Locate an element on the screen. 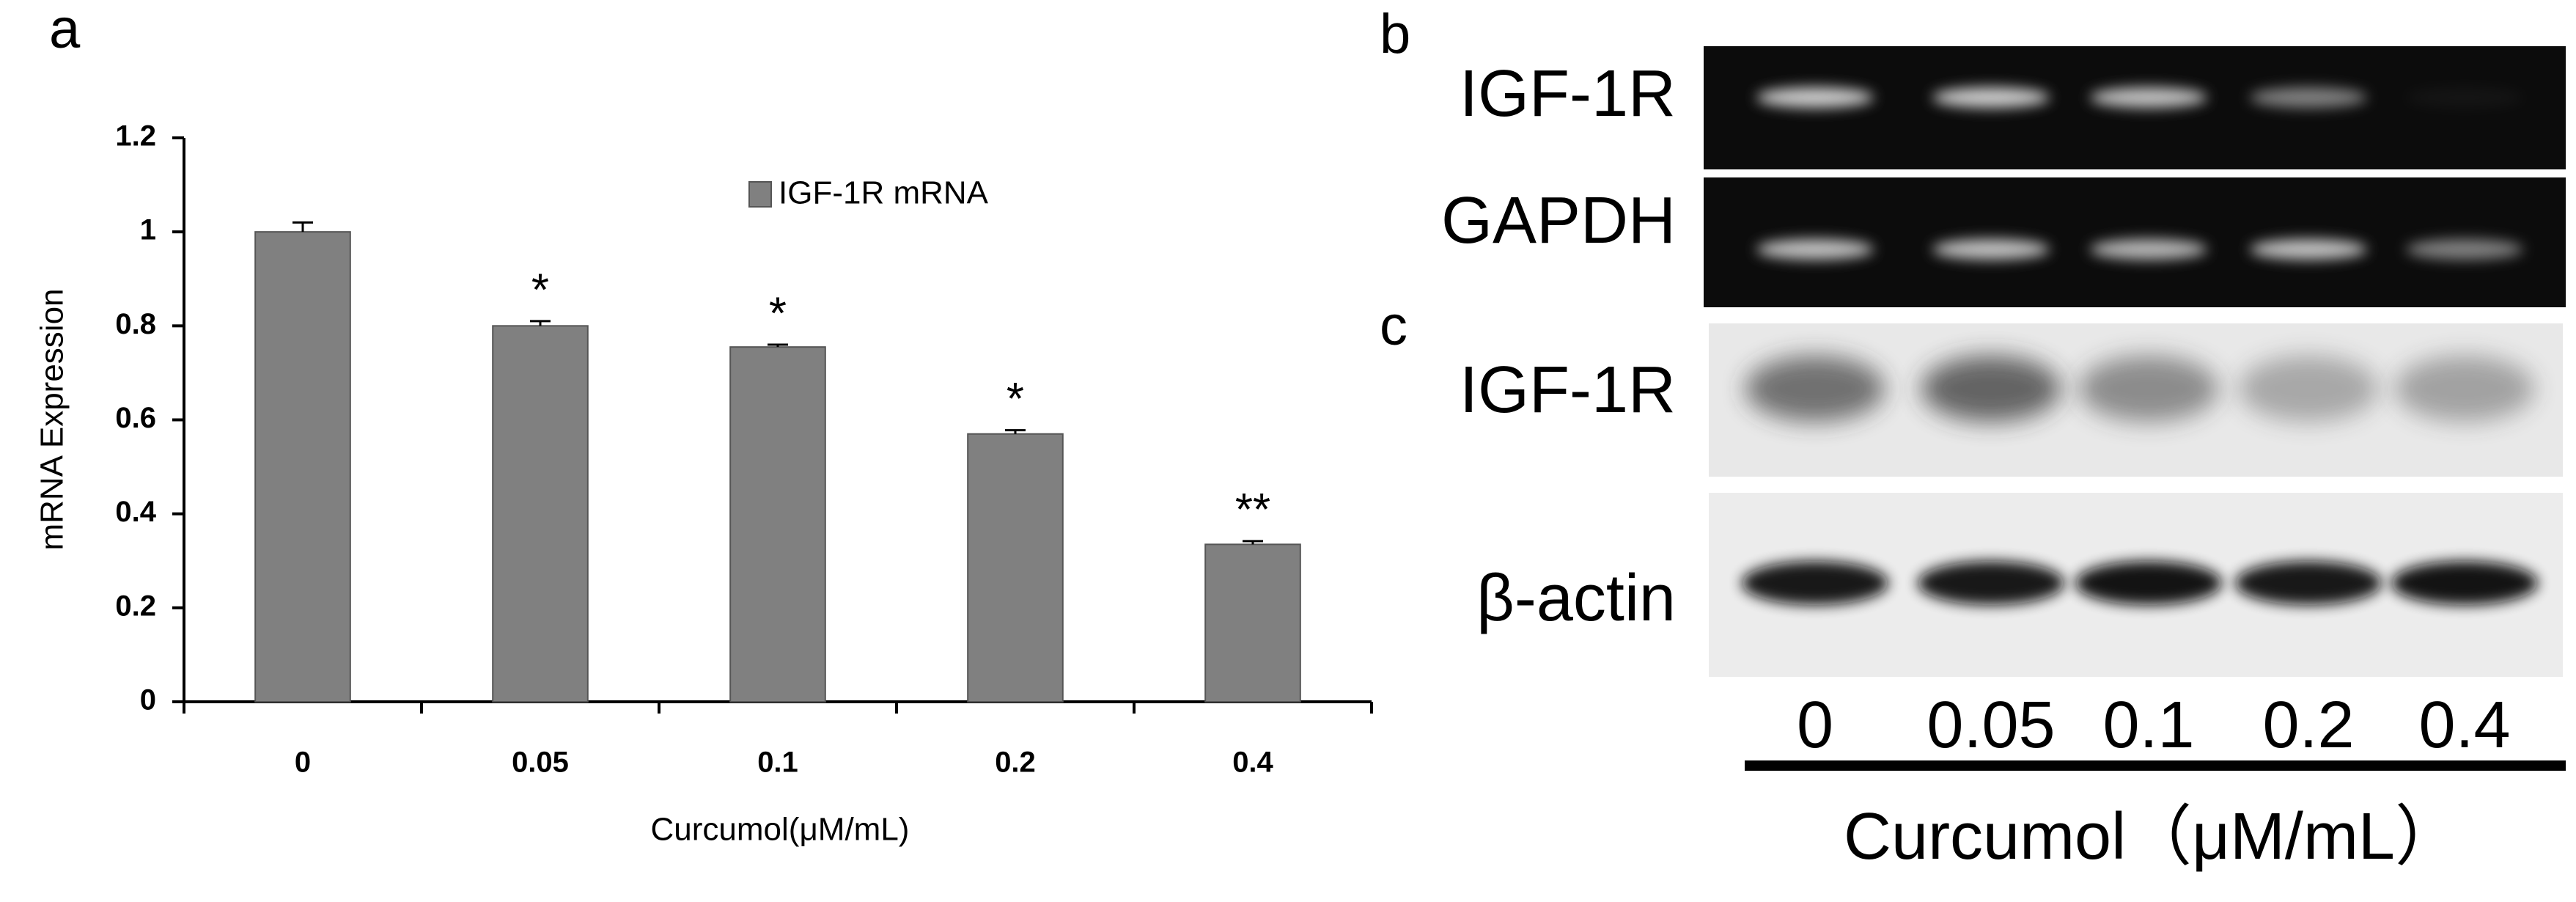  y-tick-label: 0.6 is located at coordinates (135, 418).